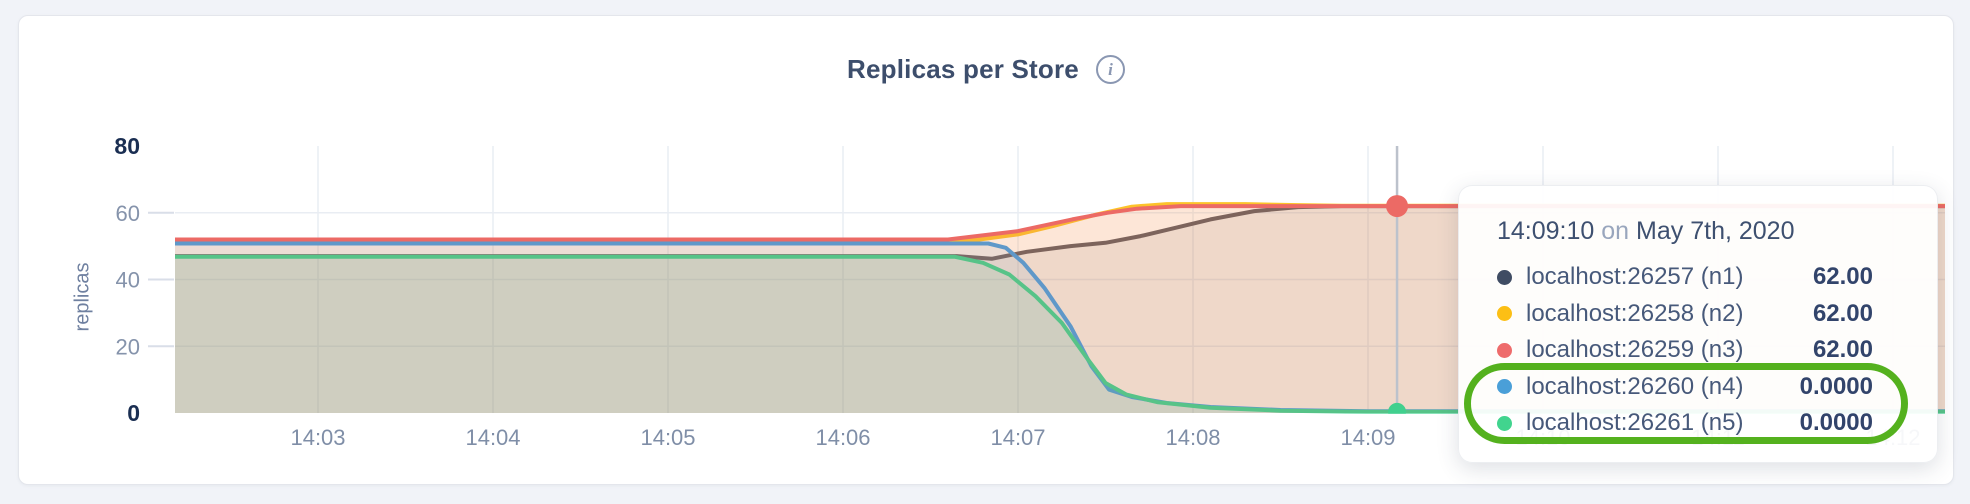 The width and height of the screenshot is (1970, 504). Describe the element at coordinates (1110, 69) in the screenshot. I see `info-icon: i` at that location.